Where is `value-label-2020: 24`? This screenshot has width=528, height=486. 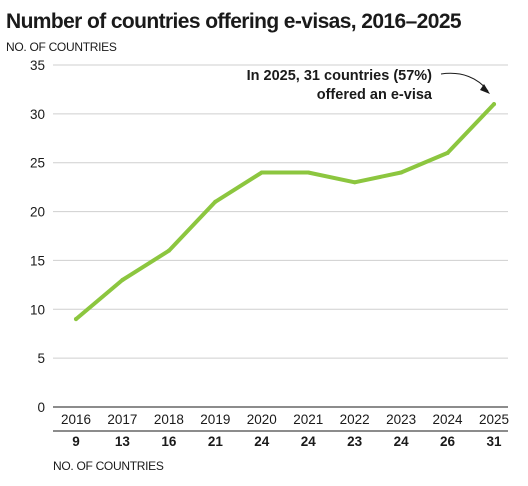 value-label-2020: 24 is located at coordinates (262, 441).